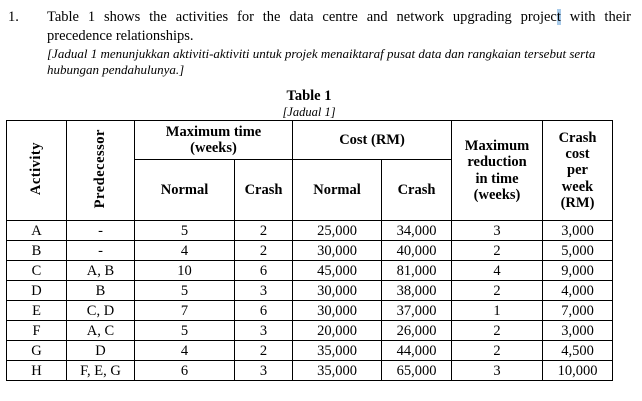  I want to click on table-cell: 5,000, so click(578, 250).